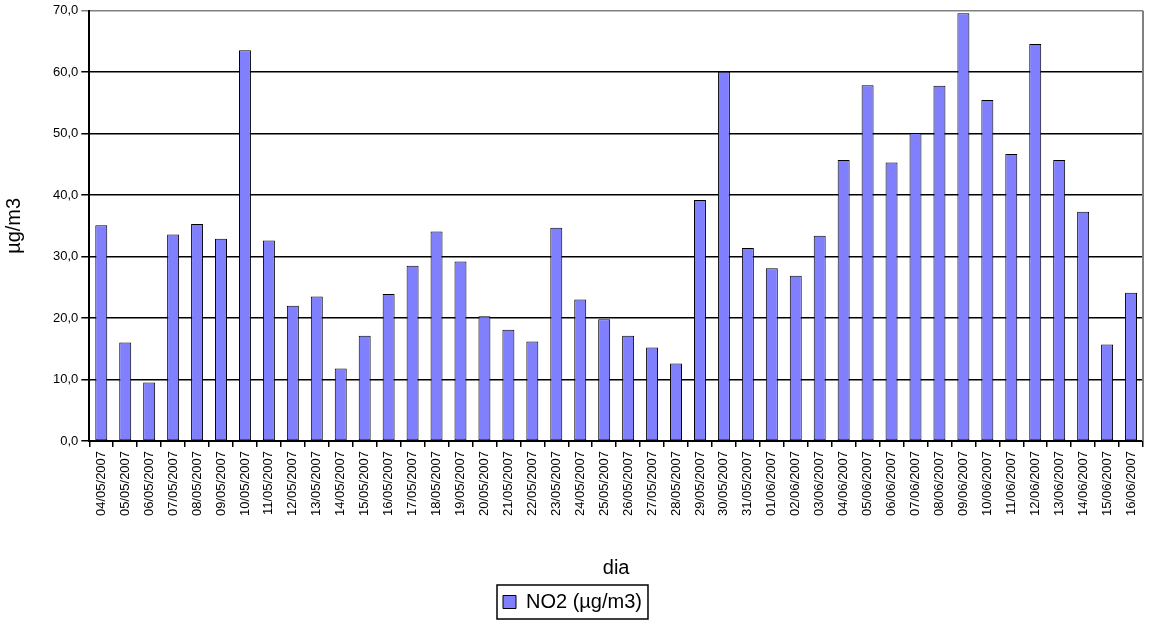 The image size is (1151, 625). I want to click on y-tick-label: 0,0, so click(69, 440).